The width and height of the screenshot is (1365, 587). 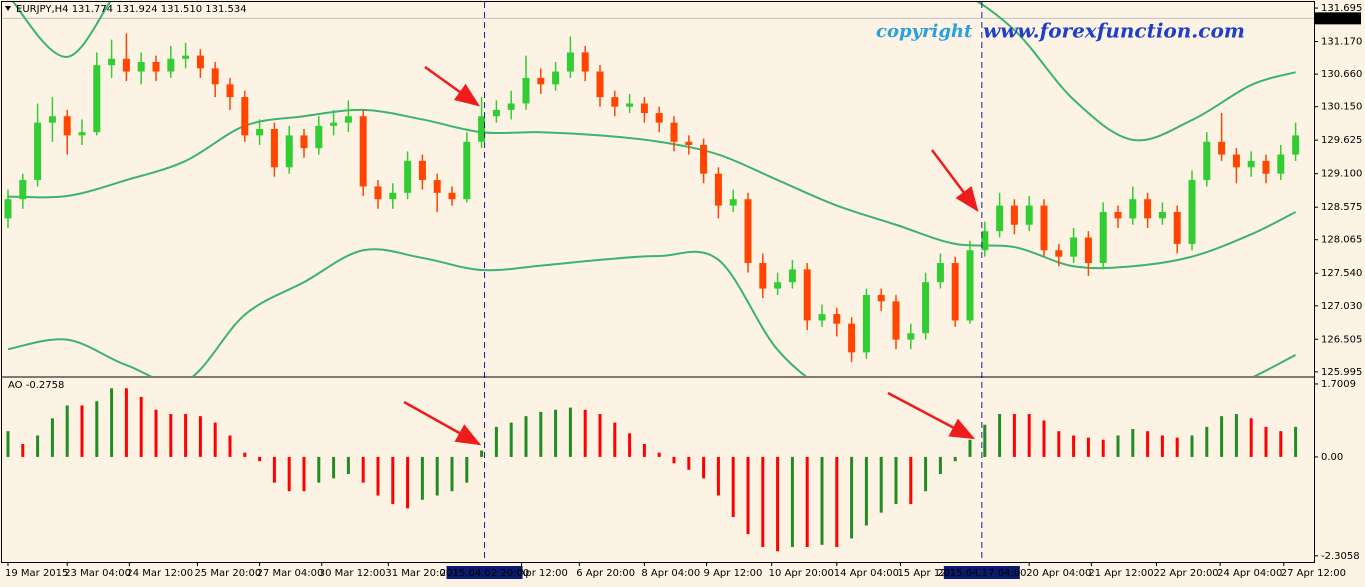 I want to click on x-tick-label: 21 Apr 12:00, so click(x=1120, y=573).